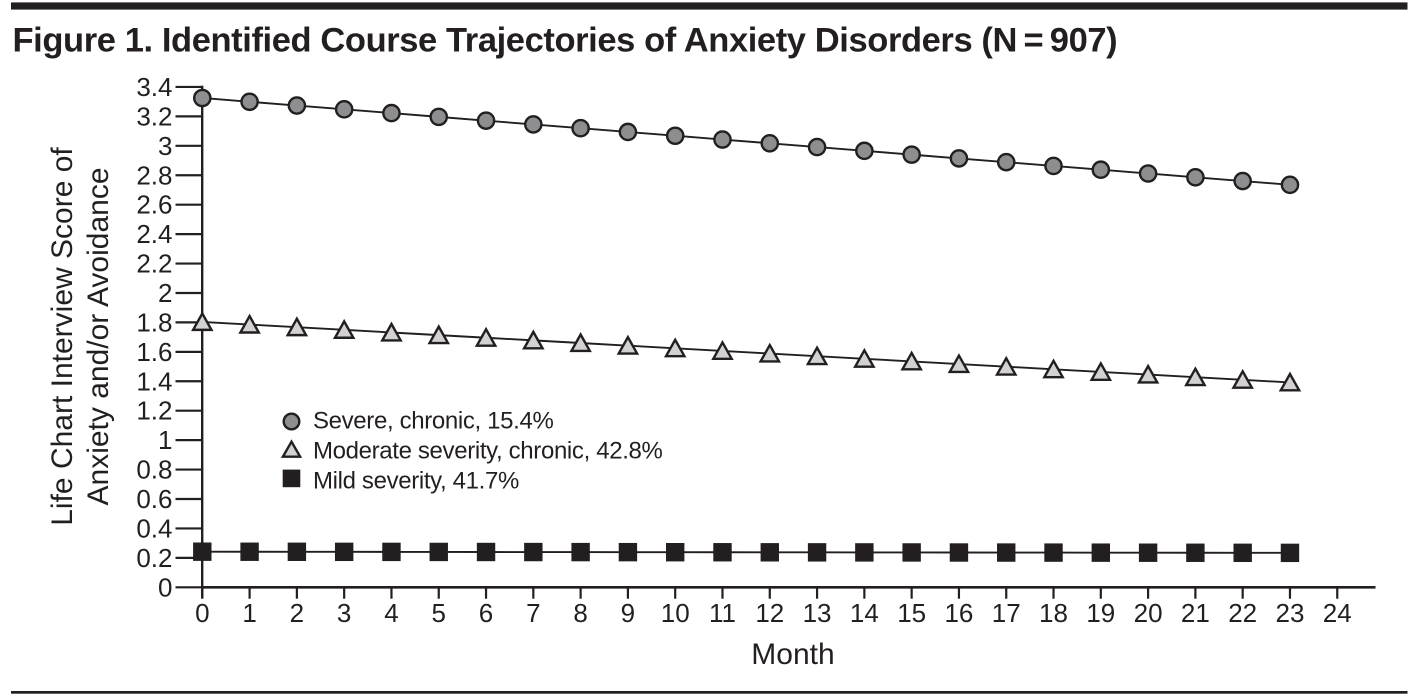  I want to click on svg-text: 0.4, so click(154, 528).